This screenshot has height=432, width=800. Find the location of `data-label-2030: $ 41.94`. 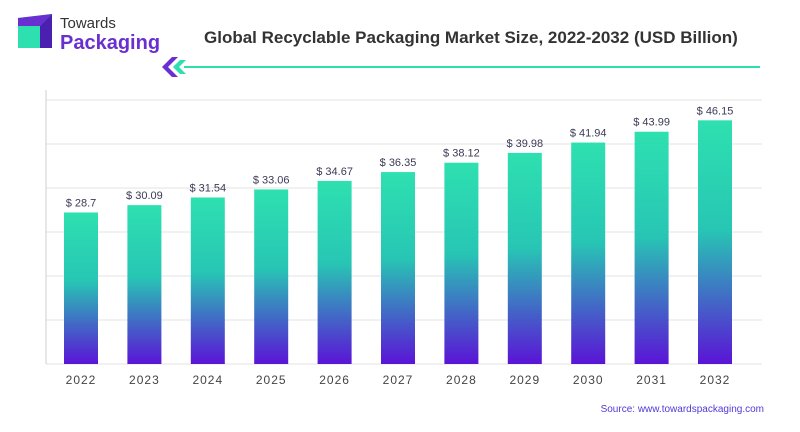

data-label-2030: $ 41.94 is located at coordinates (588, 134).